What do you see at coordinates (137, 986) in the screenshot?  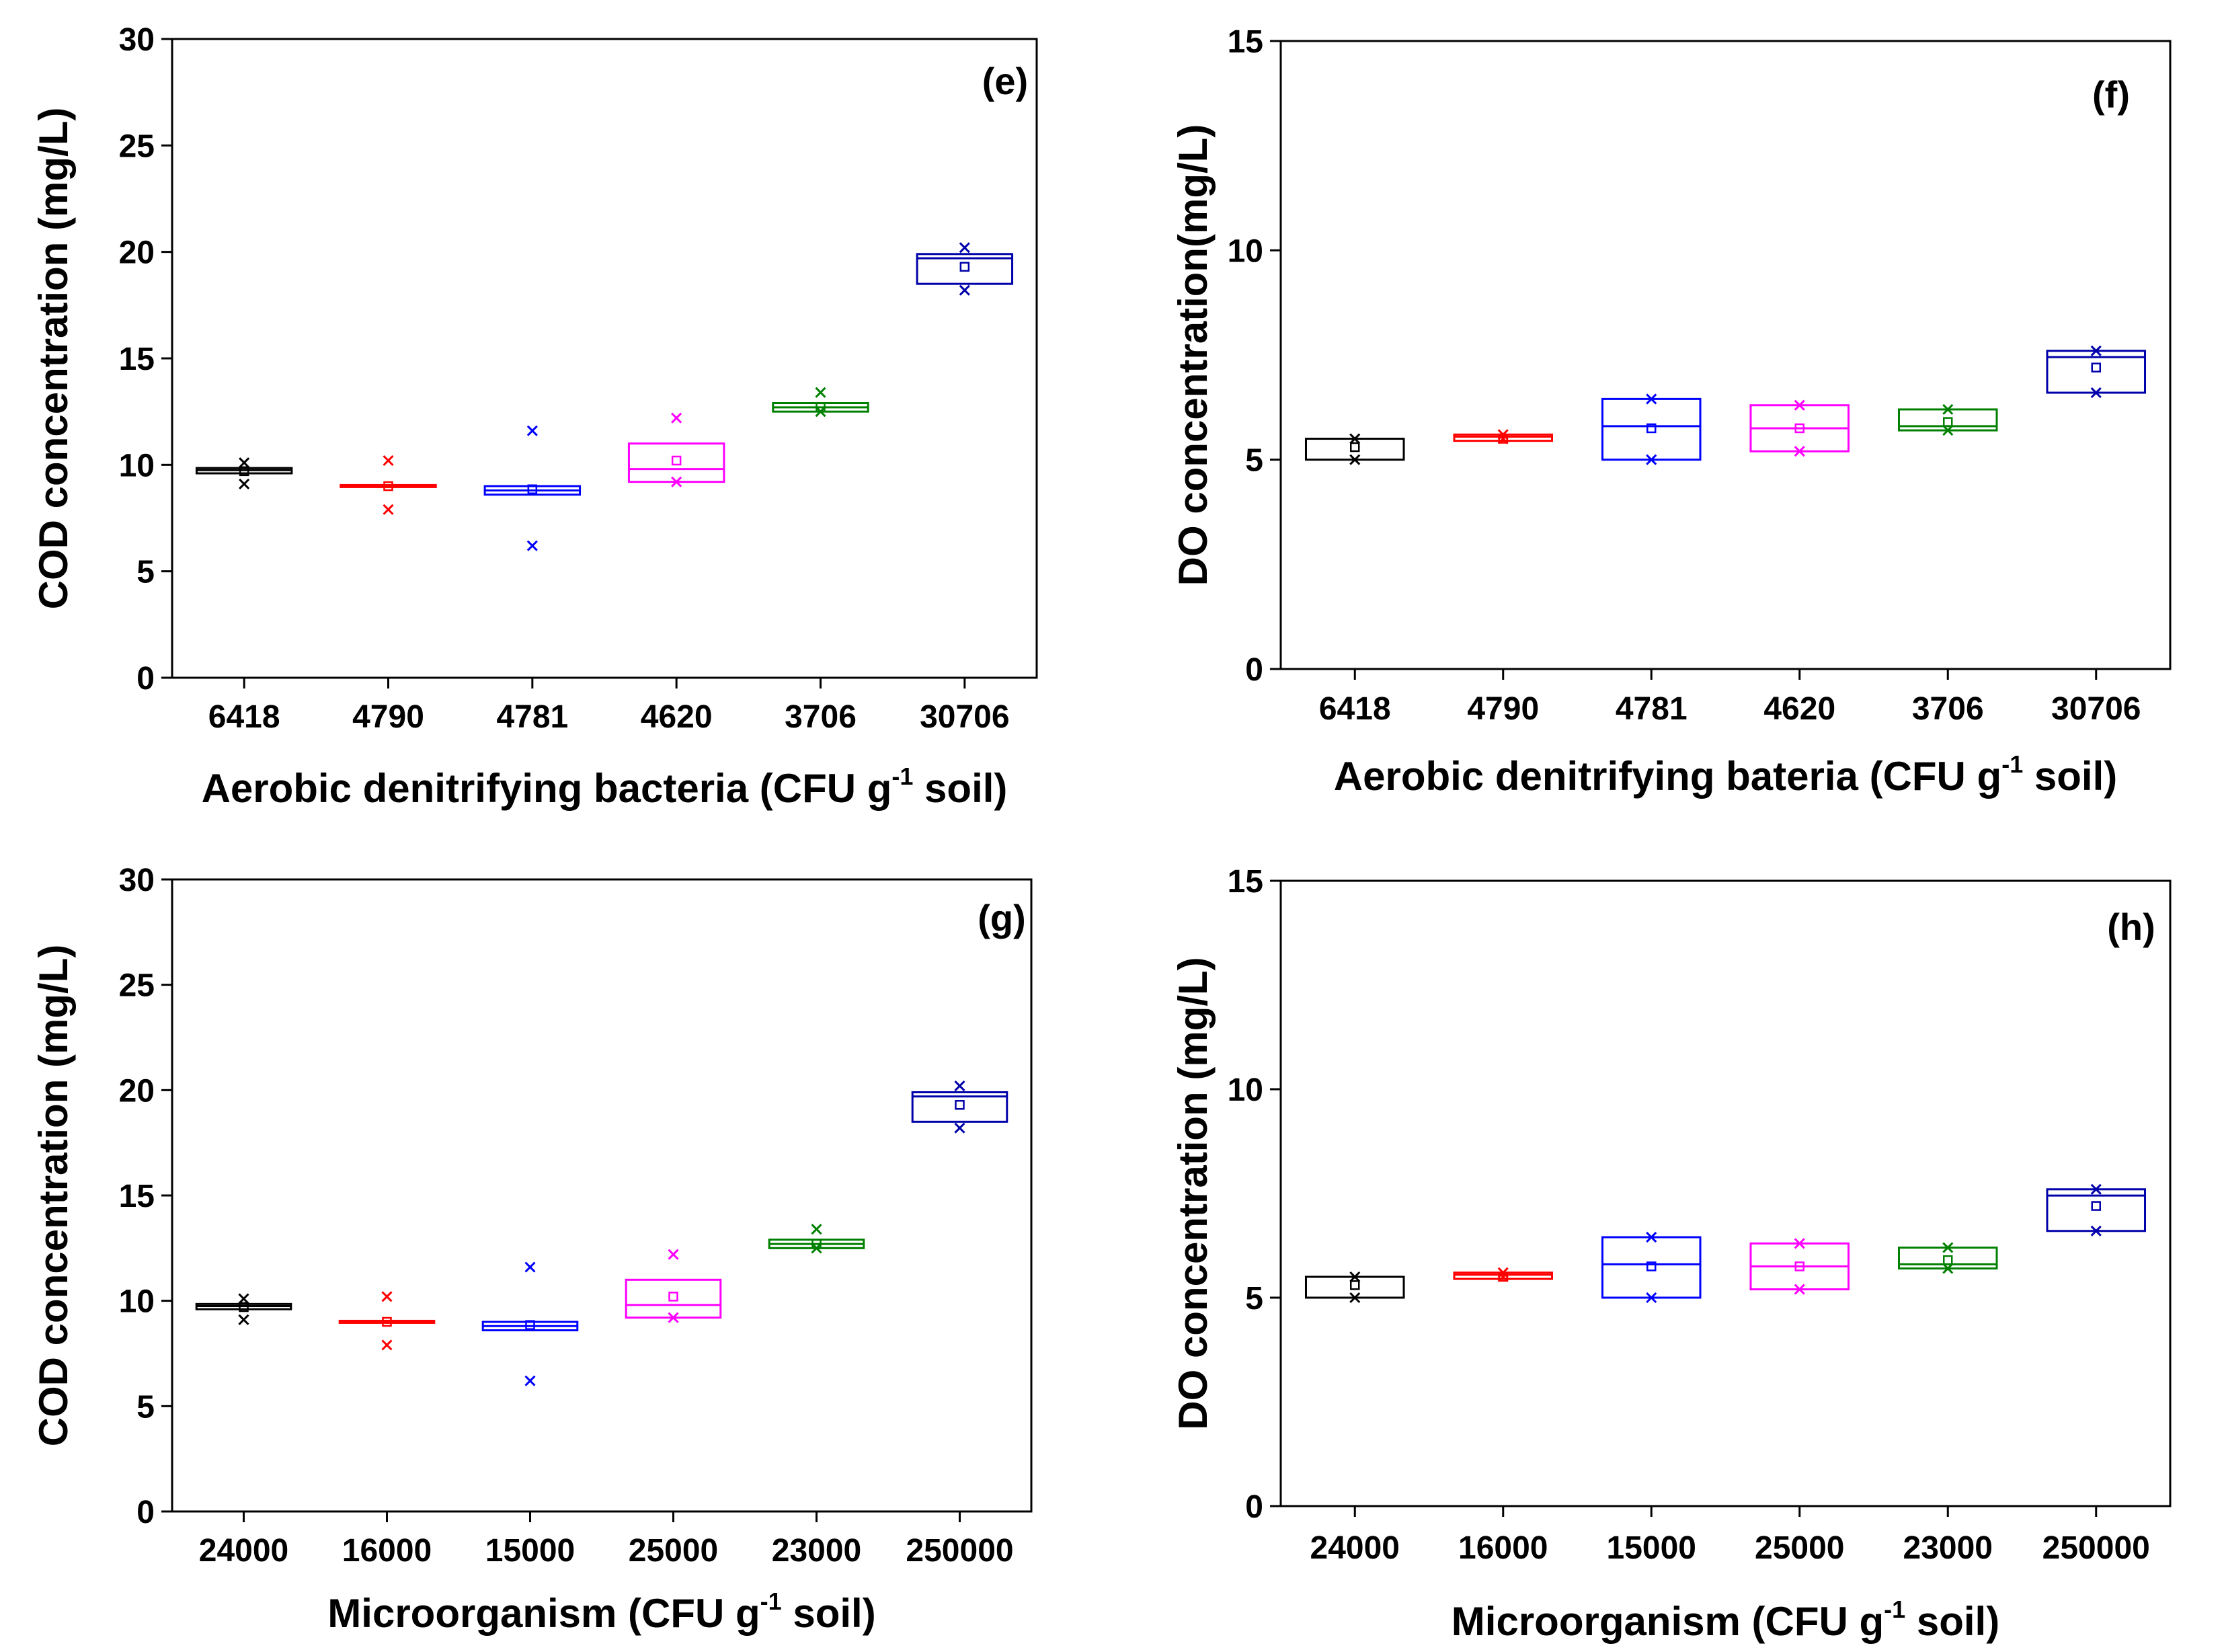 I see `y-tick-label: 25` at bounding box center [137, 986].